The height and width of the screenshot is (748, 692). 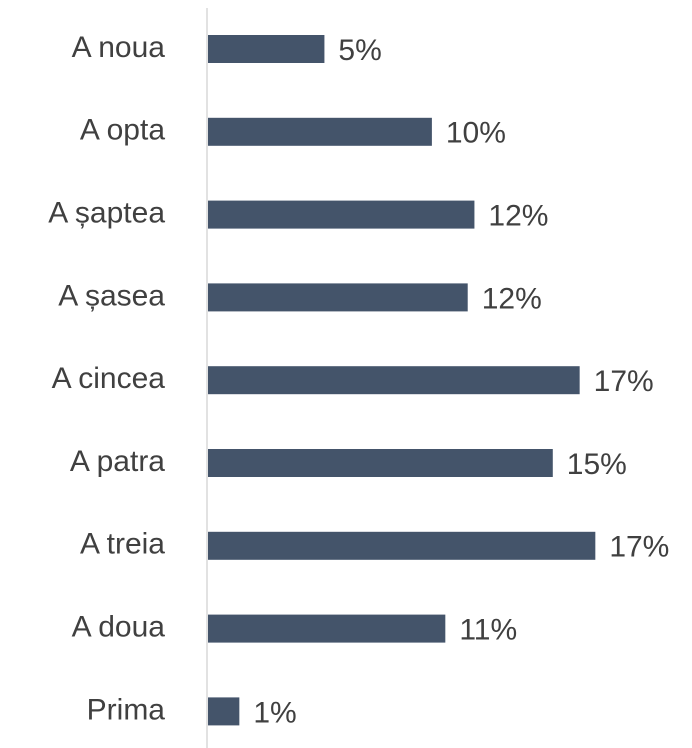 What do you see at coordinates (109, 378) in the screenshot?
I see `category-label: A cincea` at bounding box center [109, 378].